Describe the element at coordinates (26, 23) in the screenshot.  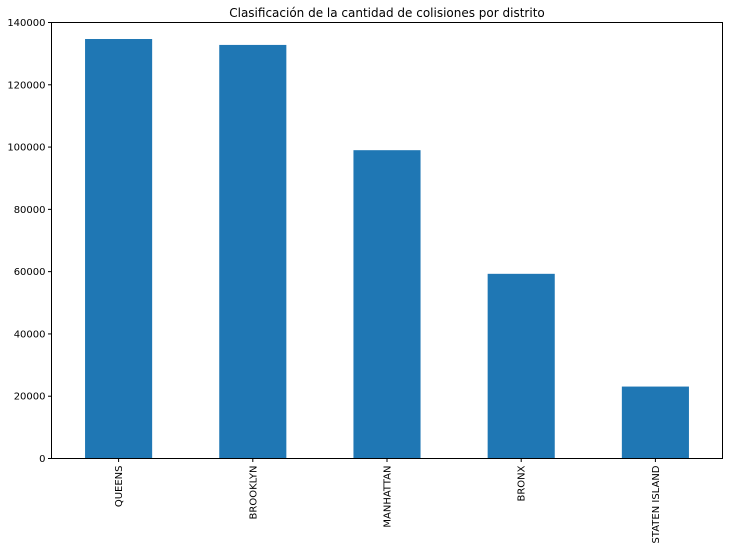
I see `y-tick-label: 140000` at that location.